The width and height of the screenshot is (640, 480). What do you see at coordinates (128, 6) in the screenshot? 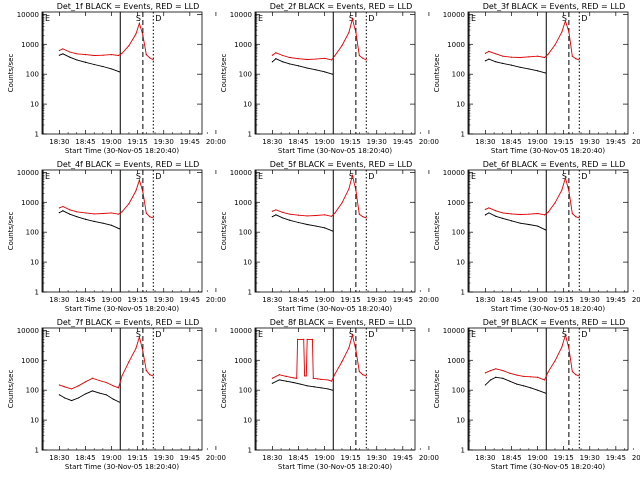
I see `panel-title: Det_1f BLACK = Events, RED = LLD` at bounding box center [128, 6].